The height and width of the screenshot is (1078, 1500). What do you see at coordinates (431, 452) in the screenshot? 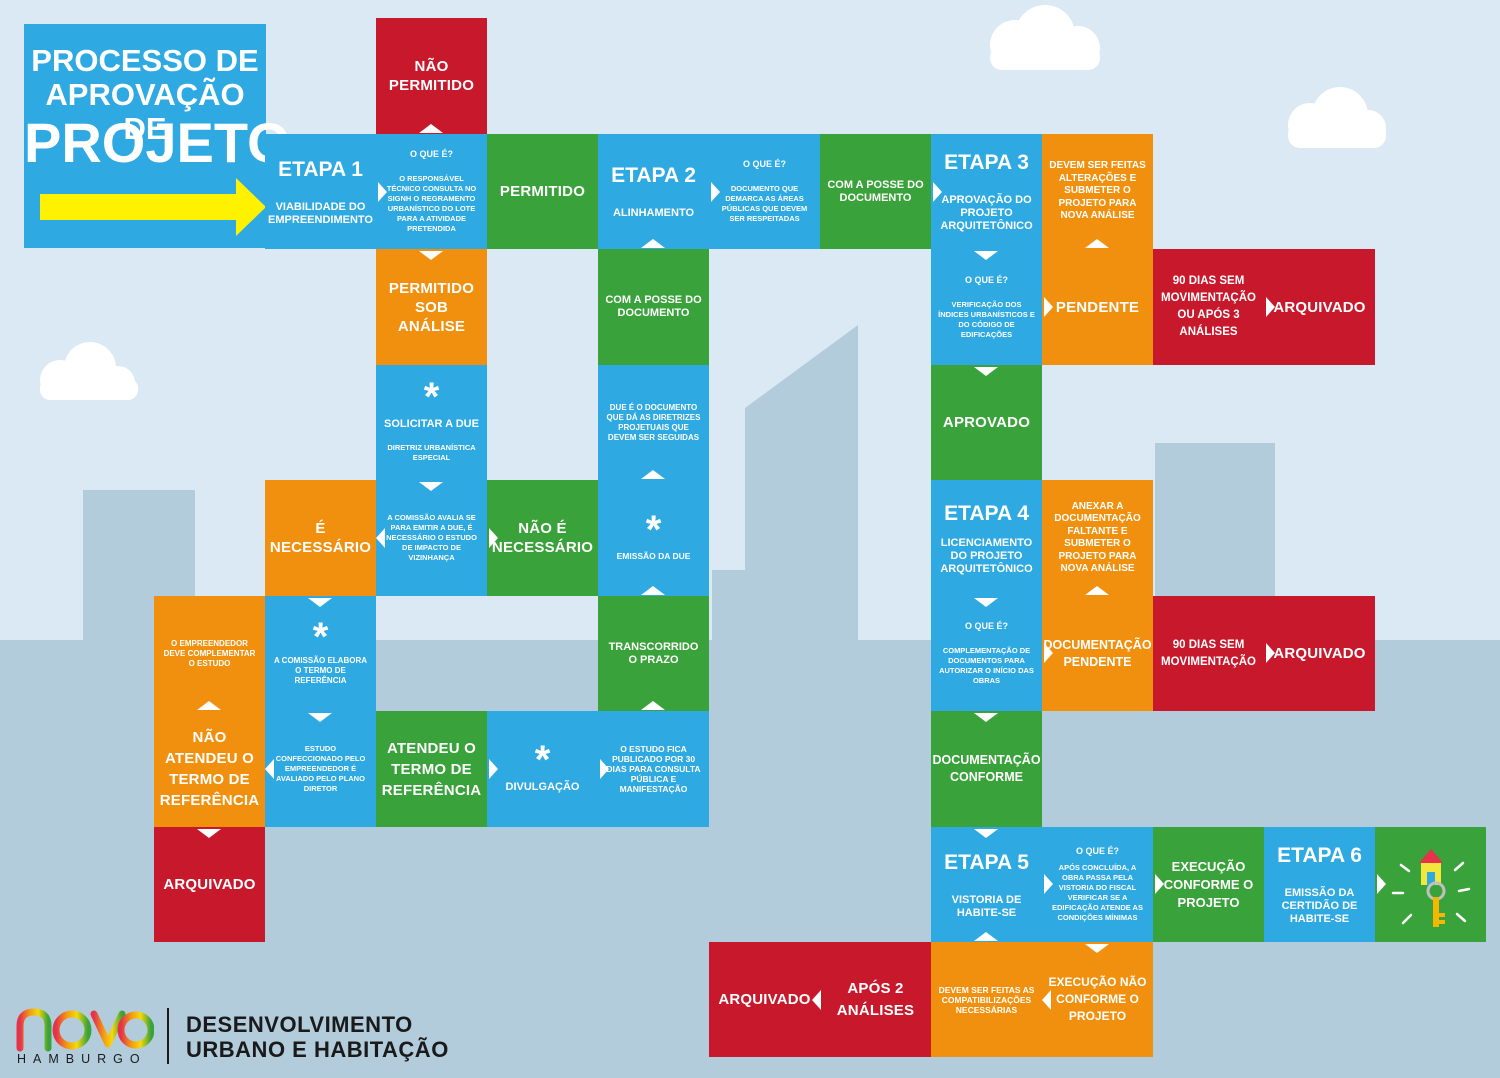
I see `solicitar-due-text: DIRETRIZ URBANÍSTICA ESPECIAL` at bounding box center [431, 452].